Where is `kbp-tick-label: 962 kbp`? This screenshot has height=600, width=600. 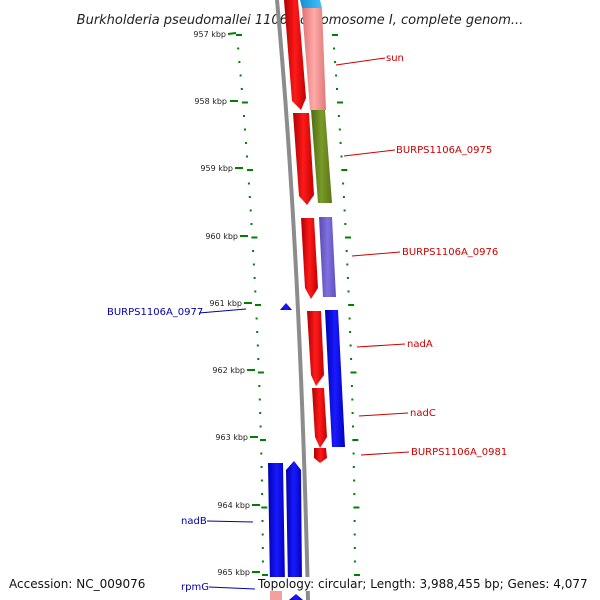
kbp-tick-label: 962 kbp is located at coordinates (228, 370).